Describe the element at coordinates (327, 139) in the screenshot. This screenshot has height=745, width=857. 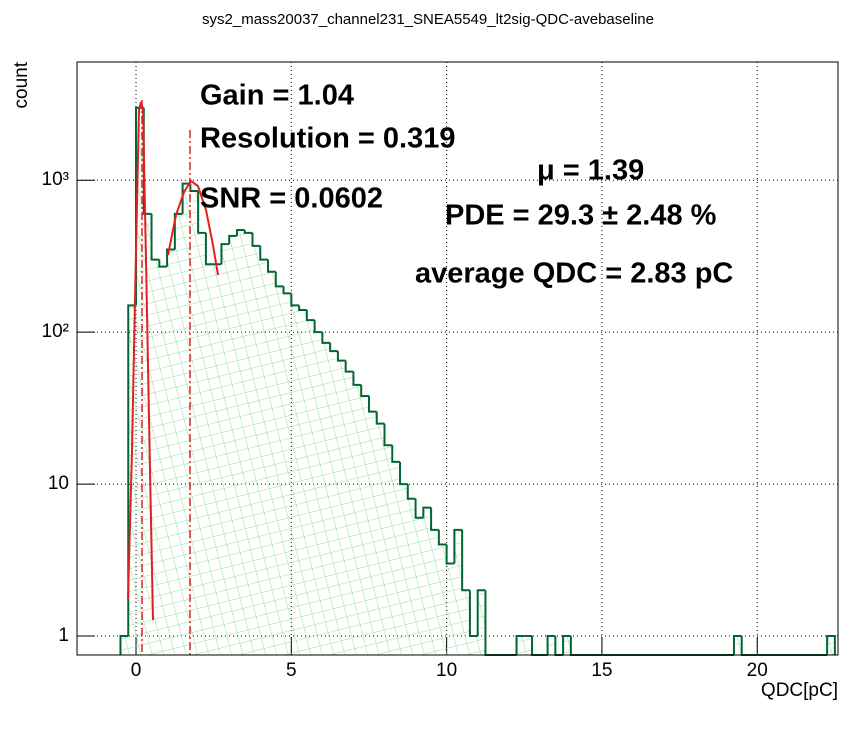
I see `annotation: Resolution = 0.319` at that location.